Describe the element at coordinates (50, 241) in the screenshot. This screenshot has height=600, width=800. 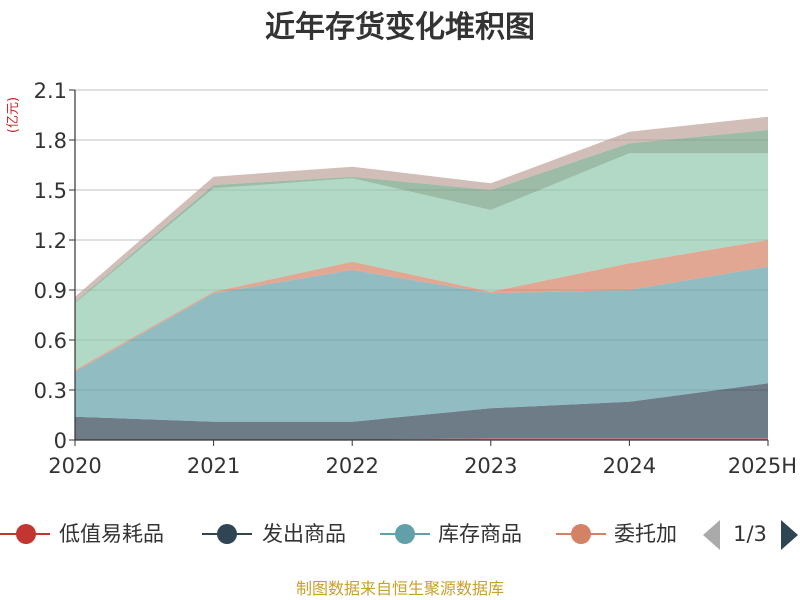
I see `y-tick-label: 1.2` at that location.